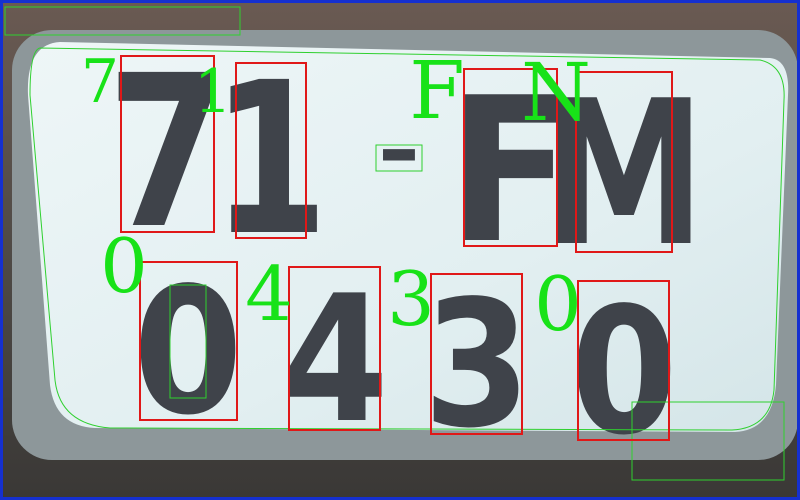 Image resolution: width=800 pixels, height=500 pixels. What do you see at coordinates (100, 82) in the screenshot?
I see `recognized-character-label: 7` at bounding box center [100, 82].